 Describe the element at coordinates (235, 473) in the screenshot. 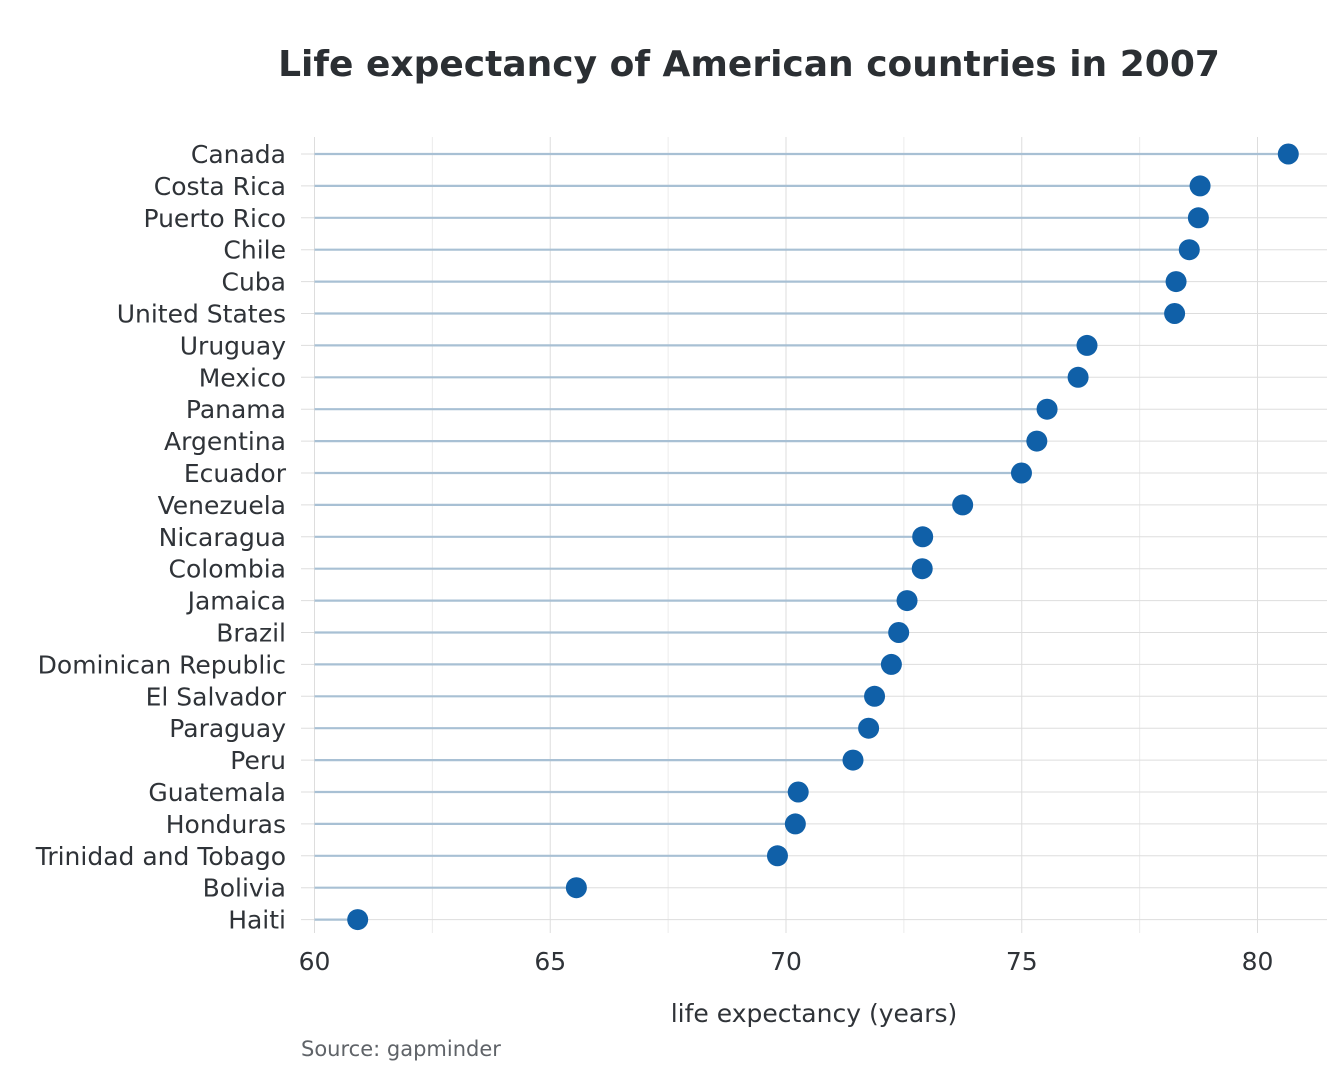

I see `country-label: Ecuador` at that location.